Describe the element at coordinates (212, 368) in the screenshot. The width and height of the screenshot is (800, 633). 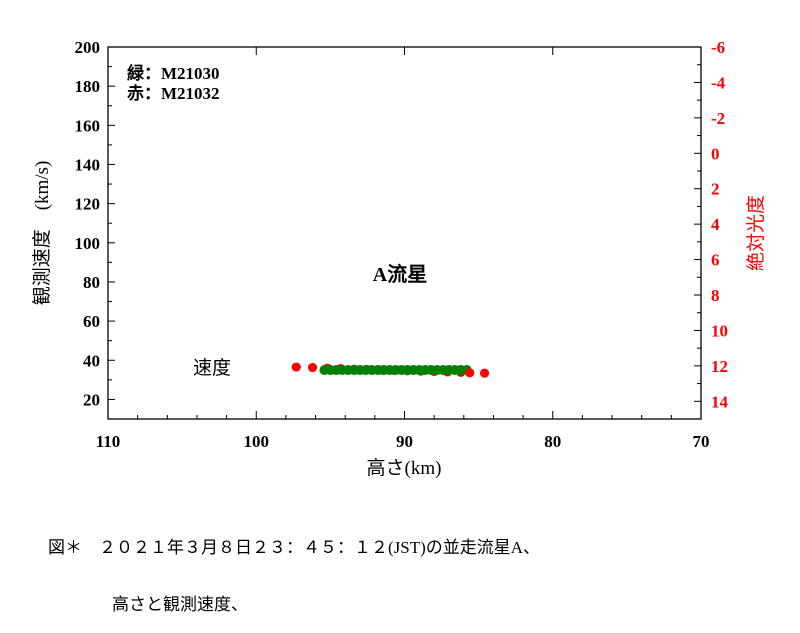
I see `speed-annotation: 速度` at that location.